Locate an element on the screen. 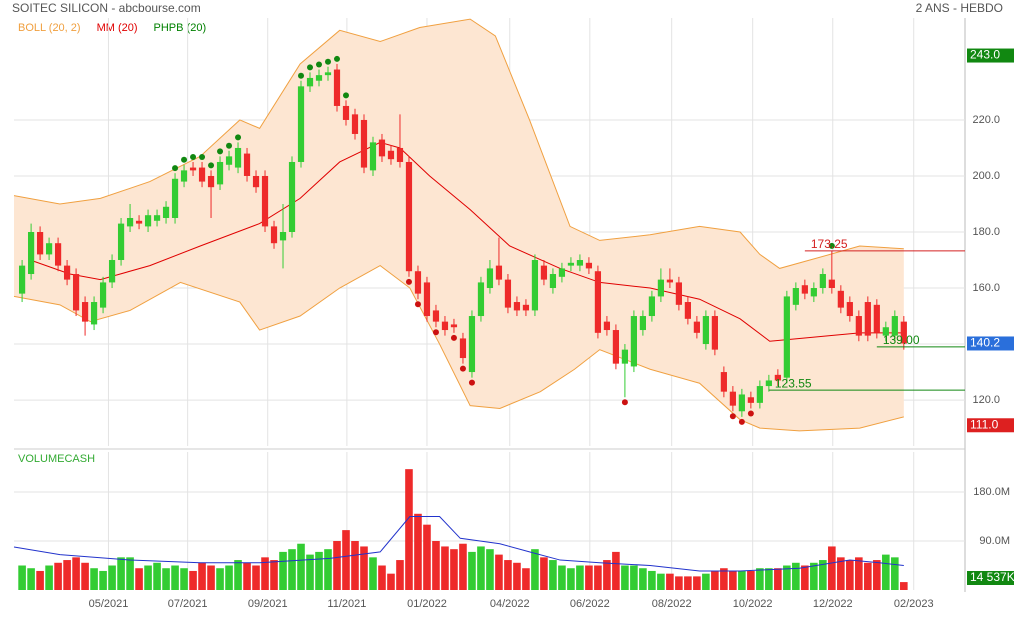 The width and height of the screenshot is (1014, 619). chart-subtitle: 2 ANS - HEBDO is located at coordinates (959, 8).